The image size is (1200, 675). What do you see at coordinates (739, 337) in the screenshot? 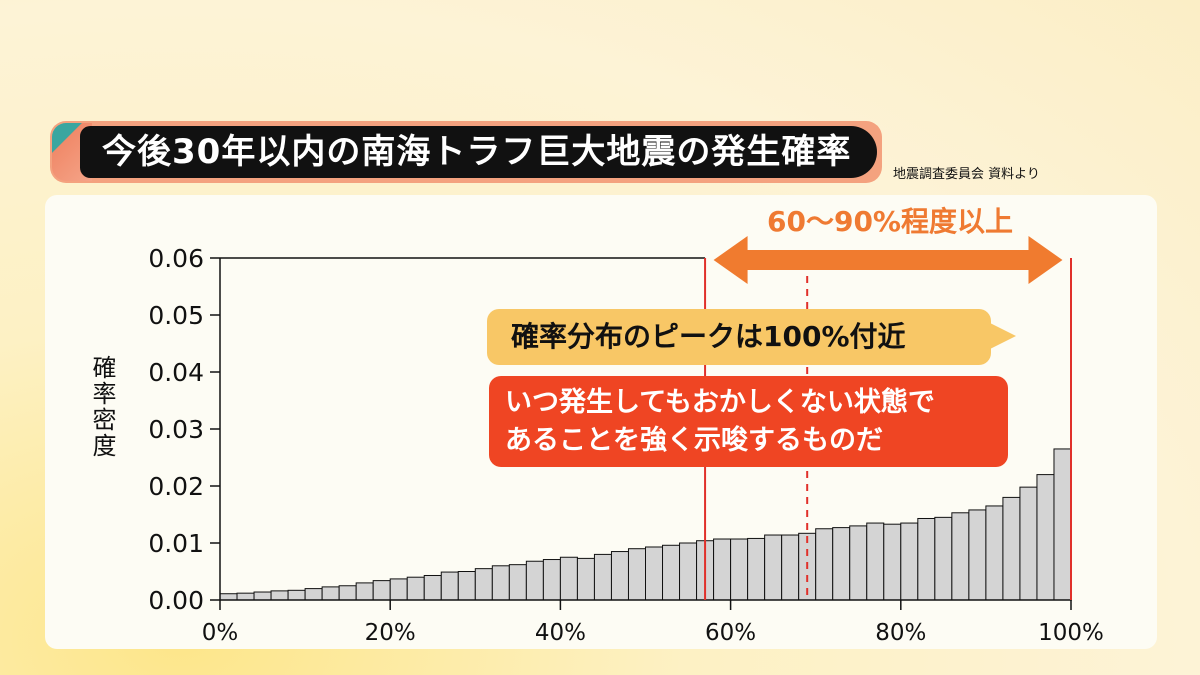
I see `peak-callout: 確率分布のピークは100%付近` at bounding box center [739, 337].